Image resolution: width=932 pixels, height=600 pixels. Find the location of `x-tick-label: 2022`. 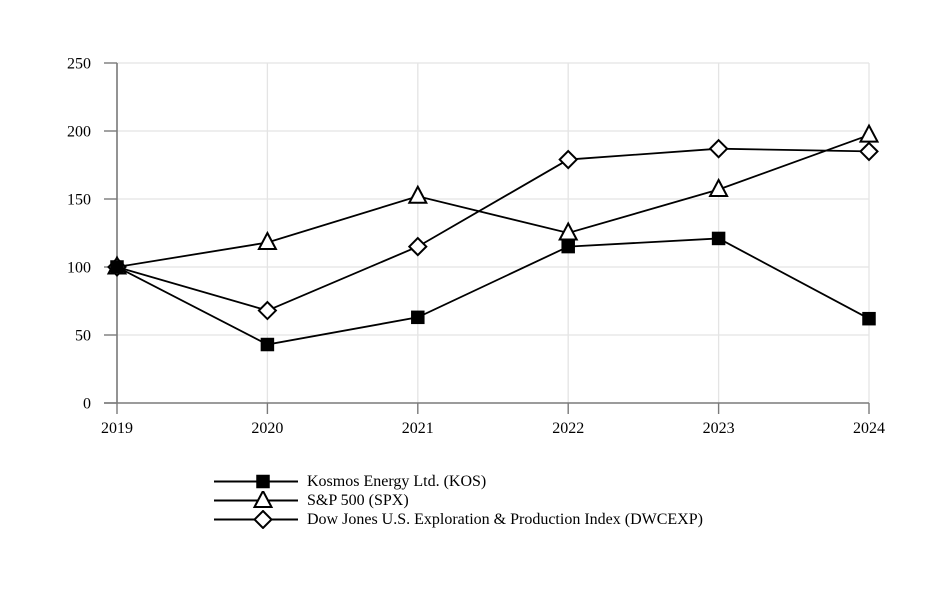

x-tick-label: 2022 is located at coordinates (568, 428).